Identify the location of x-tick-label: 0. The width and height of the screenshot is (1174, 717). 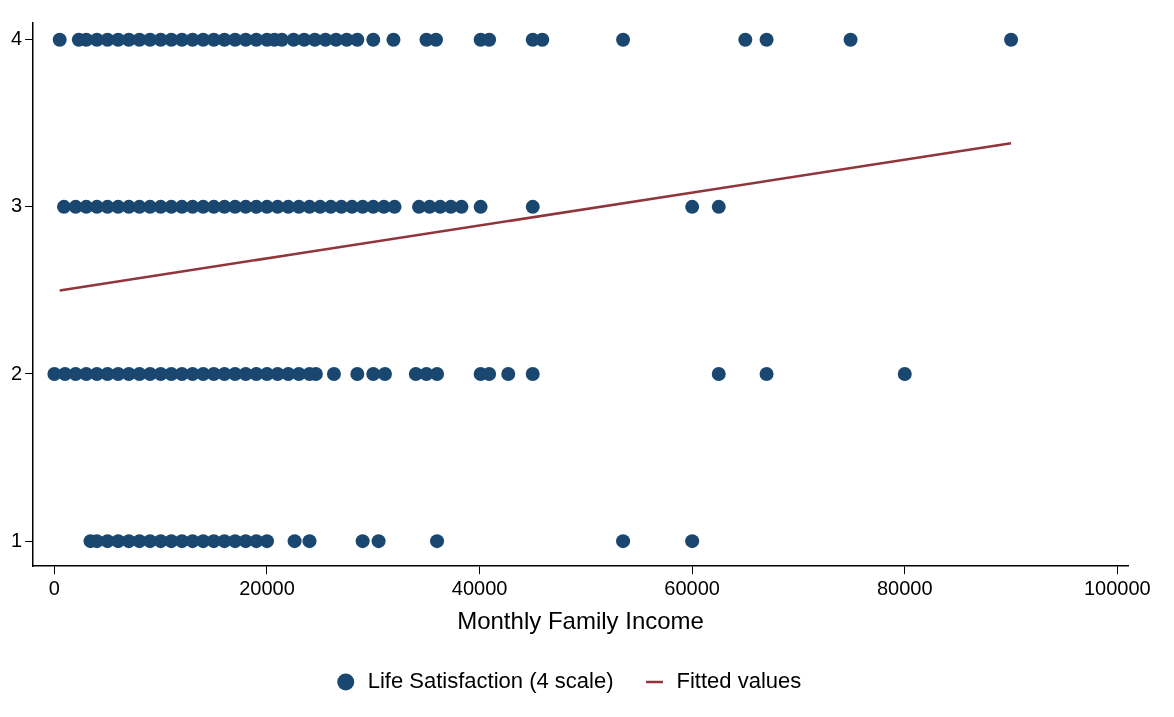
(54, 587).